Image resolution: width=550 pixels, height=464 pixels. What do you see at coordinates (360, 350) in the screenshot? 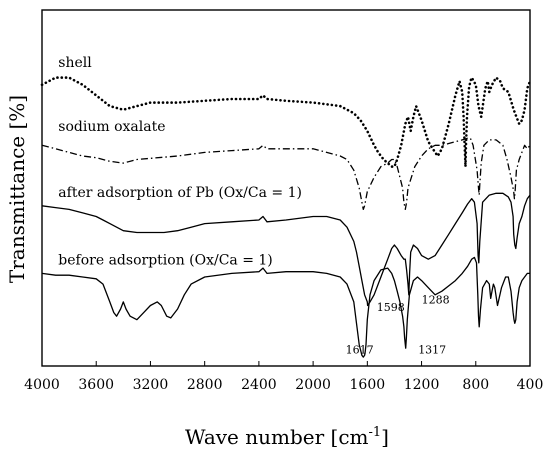
I see `peak-label: 1617` at bounding box center [360, 350].